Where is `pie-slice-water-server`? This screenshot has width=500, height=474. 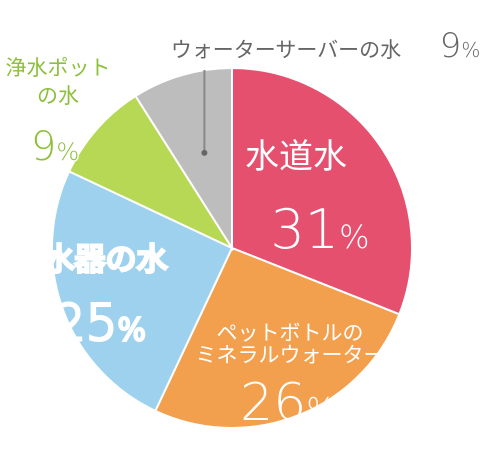
pie-slice-water-server is located at coordinates (183, 159).